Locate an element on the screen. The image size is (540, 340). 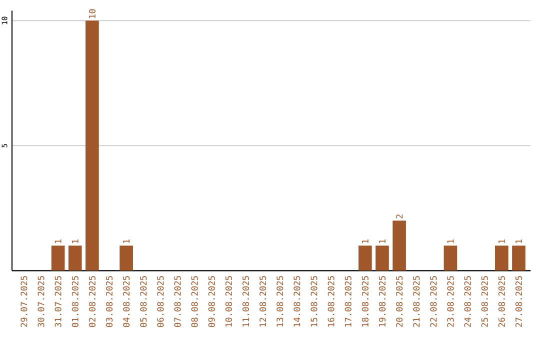
x-tick-label: 30.07.2025 is located at coordinates (41, 301).